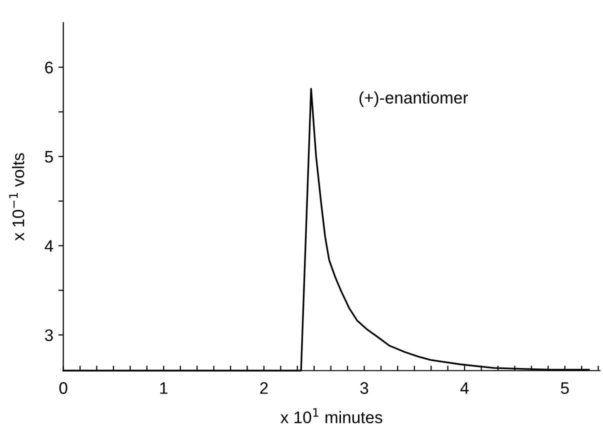  Describe the element at coordinates (464, 388) in the screenshot. I see `x-tick-label: 4` at that location.